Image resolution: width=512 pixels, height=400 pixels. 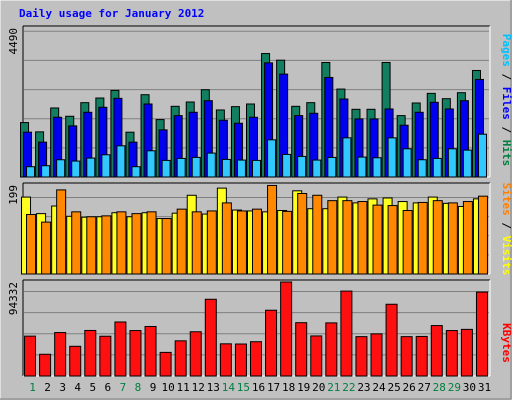 What do you see at coordinates (506, 50) in the screenshot?
I see `legend-item-1-0: Pages` at bounding box center [506, 50].